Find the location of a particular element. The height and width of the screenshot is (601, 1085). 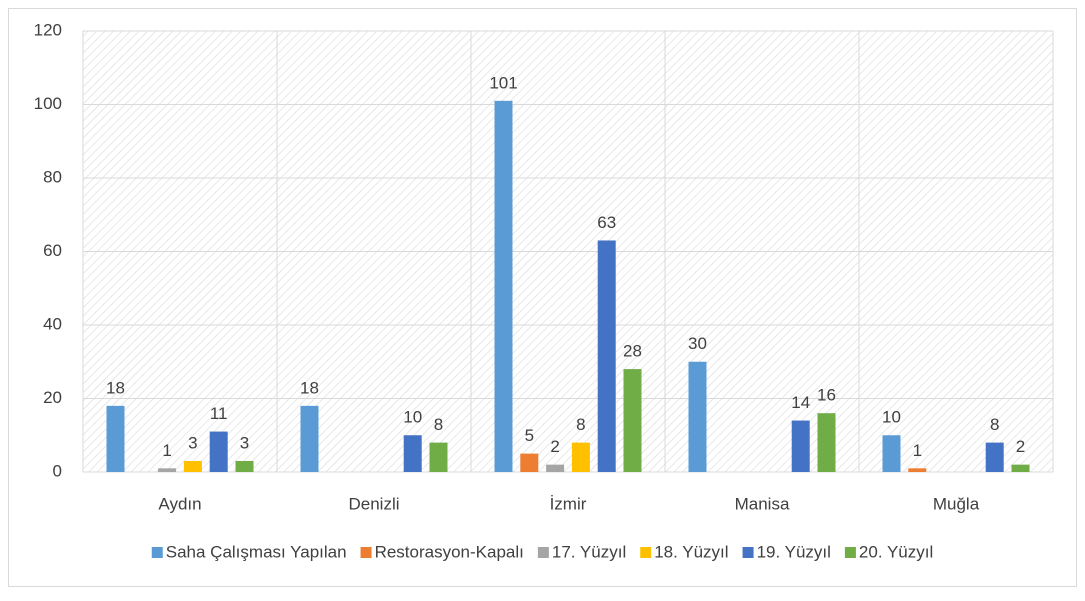

data-label: 11 is located at coordinates (219, 413).